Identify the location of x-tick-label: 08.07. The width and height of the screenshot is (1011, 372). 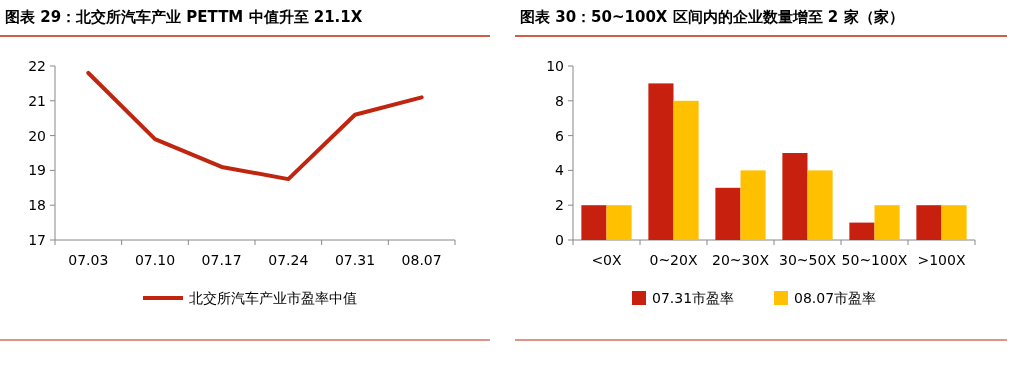
(421, 260).